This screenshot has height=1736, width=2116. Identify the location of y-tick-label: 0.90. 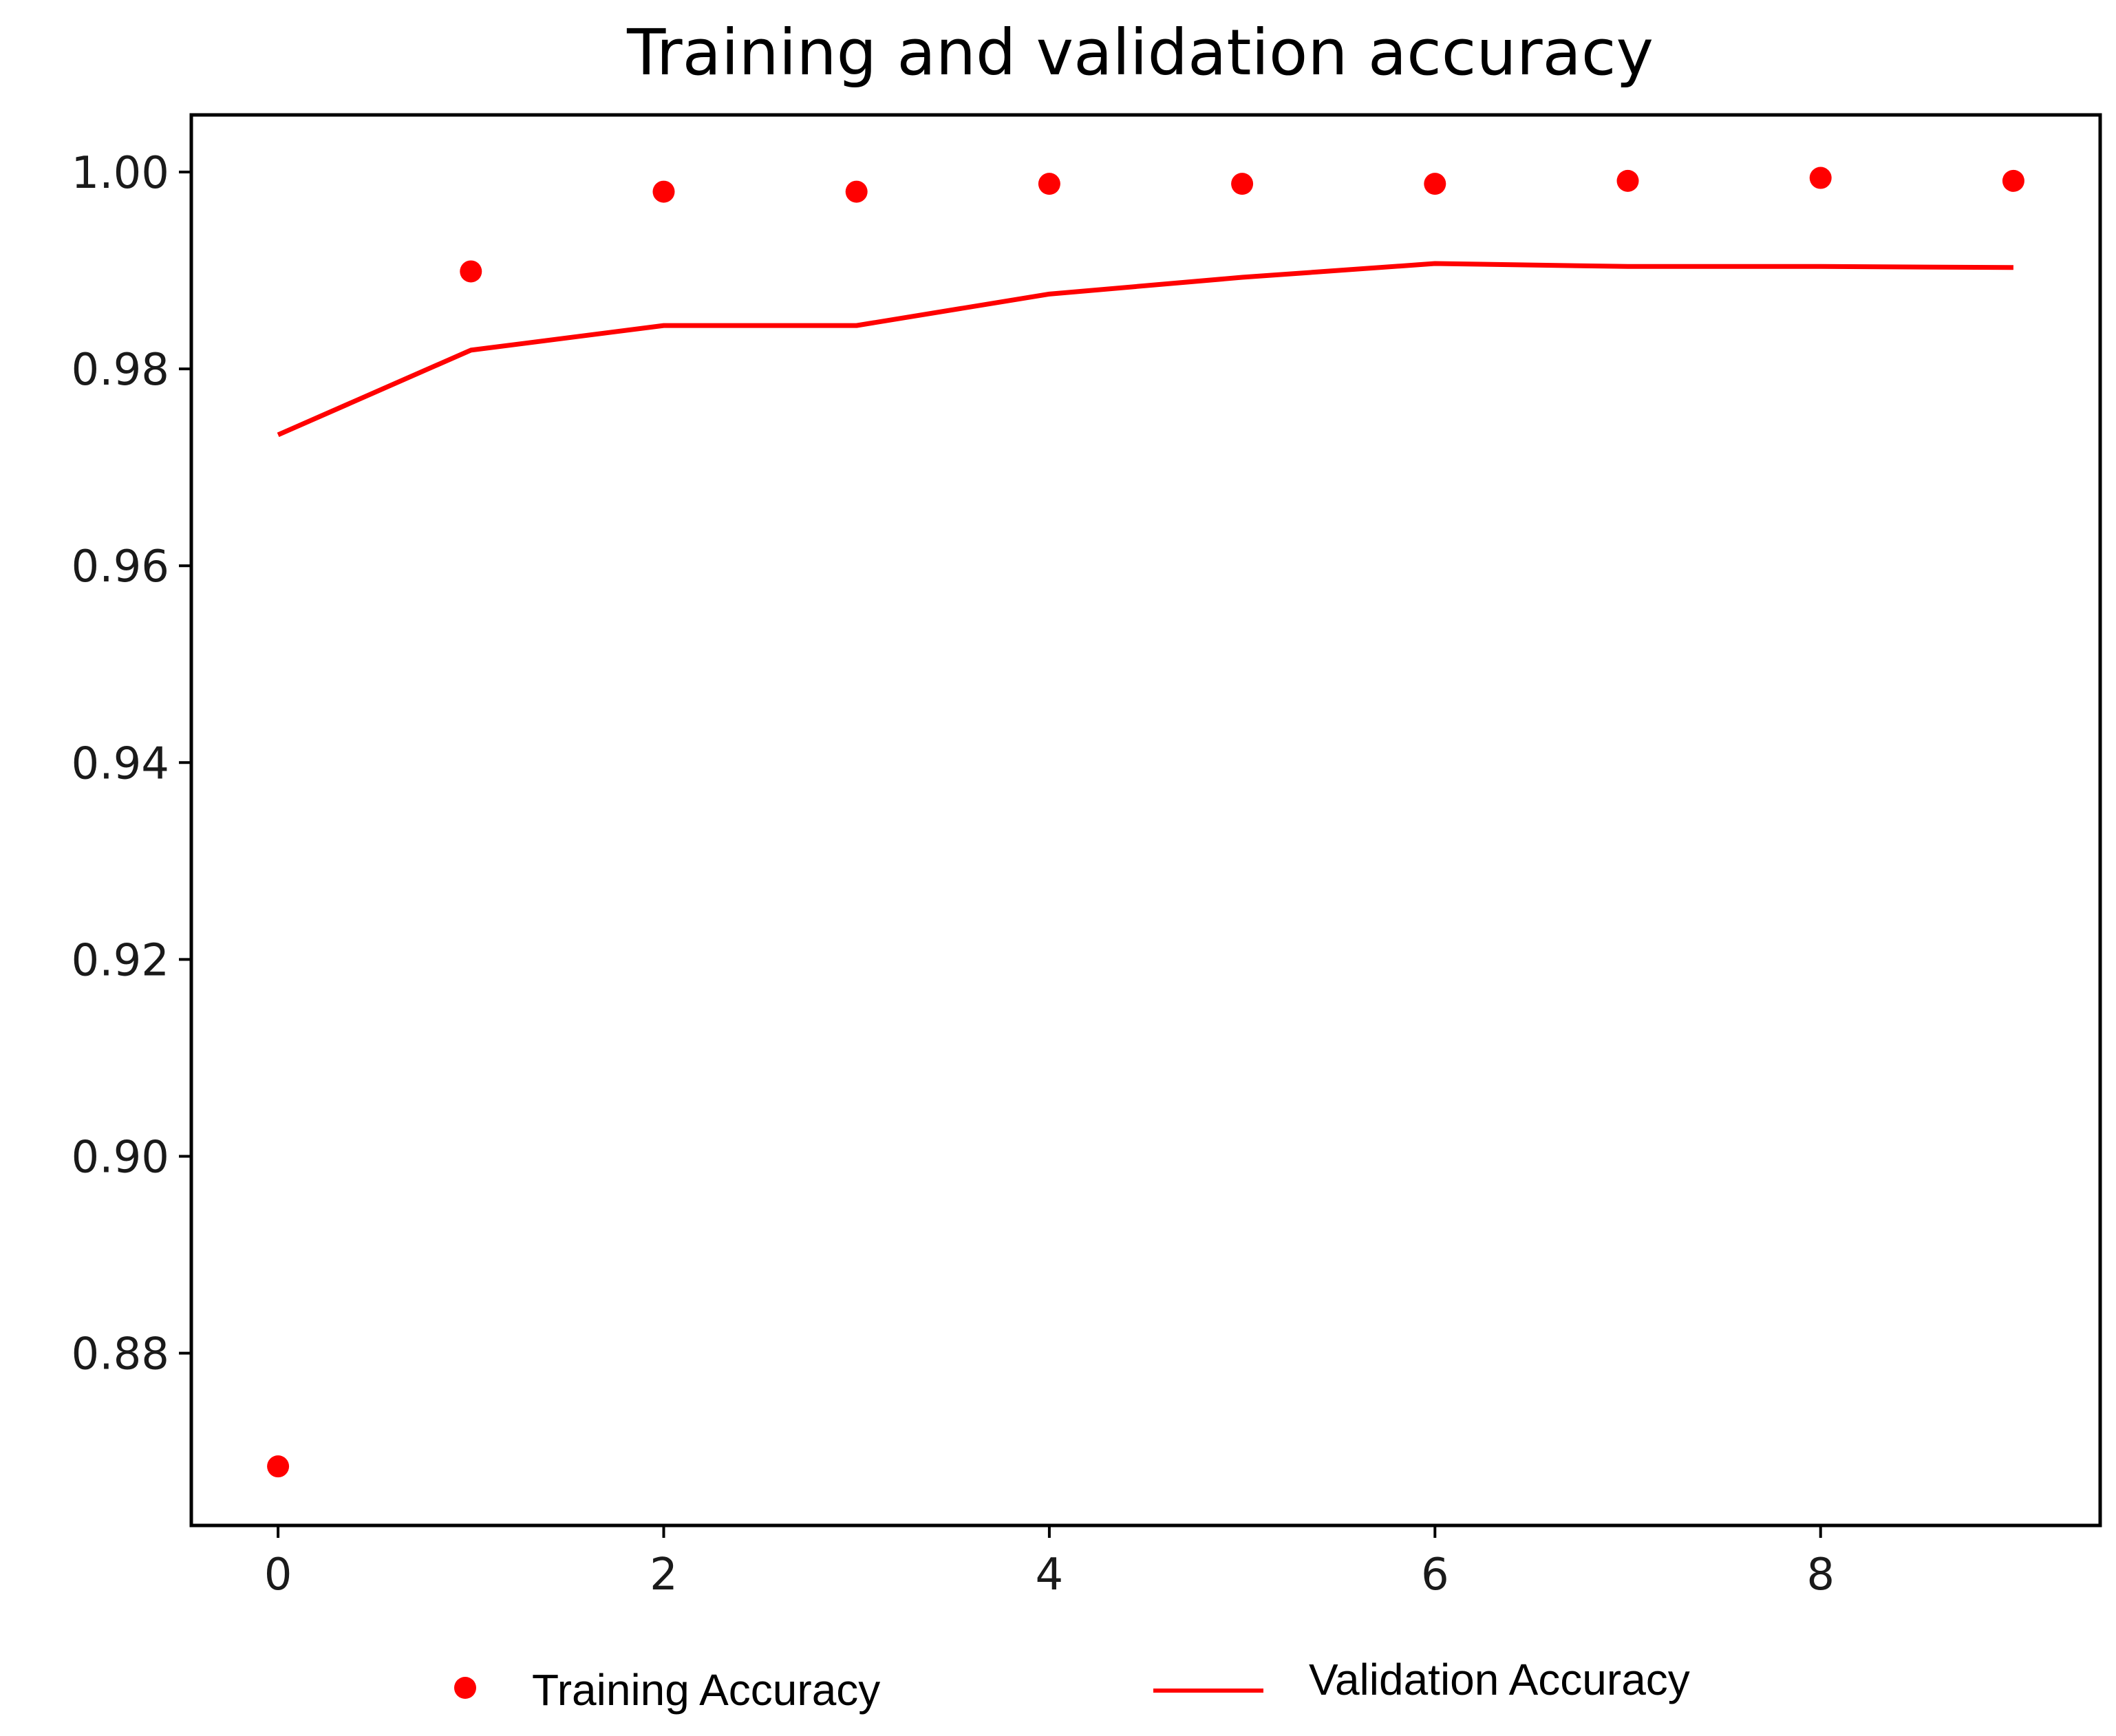
(121, 1158).